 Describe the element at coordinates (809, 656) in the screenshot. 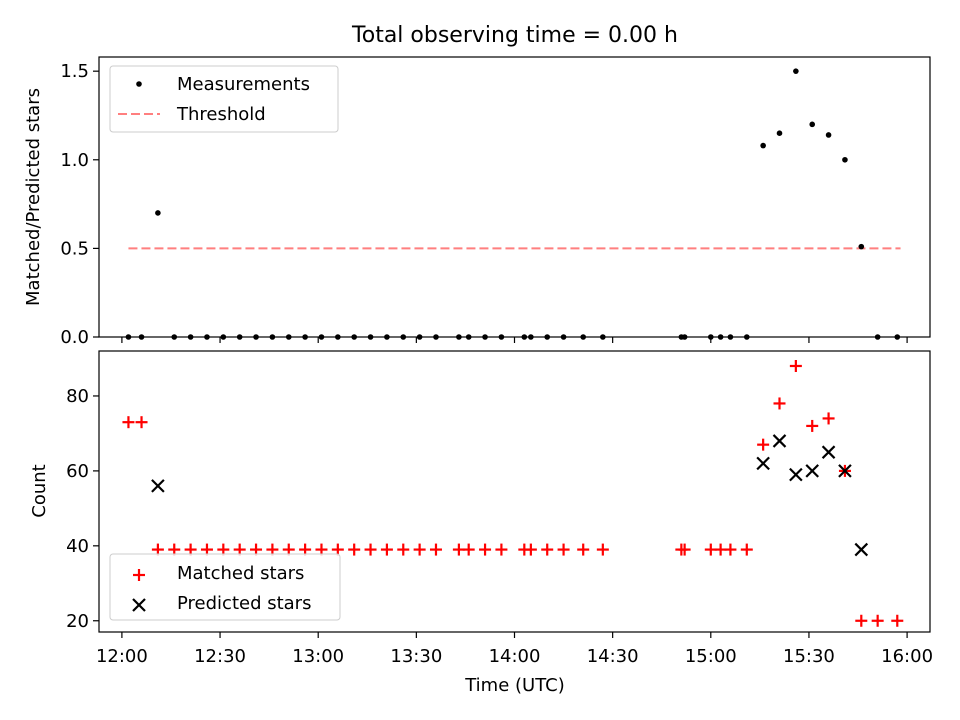

I see `count-x-tick-label: 15:30` at that location.